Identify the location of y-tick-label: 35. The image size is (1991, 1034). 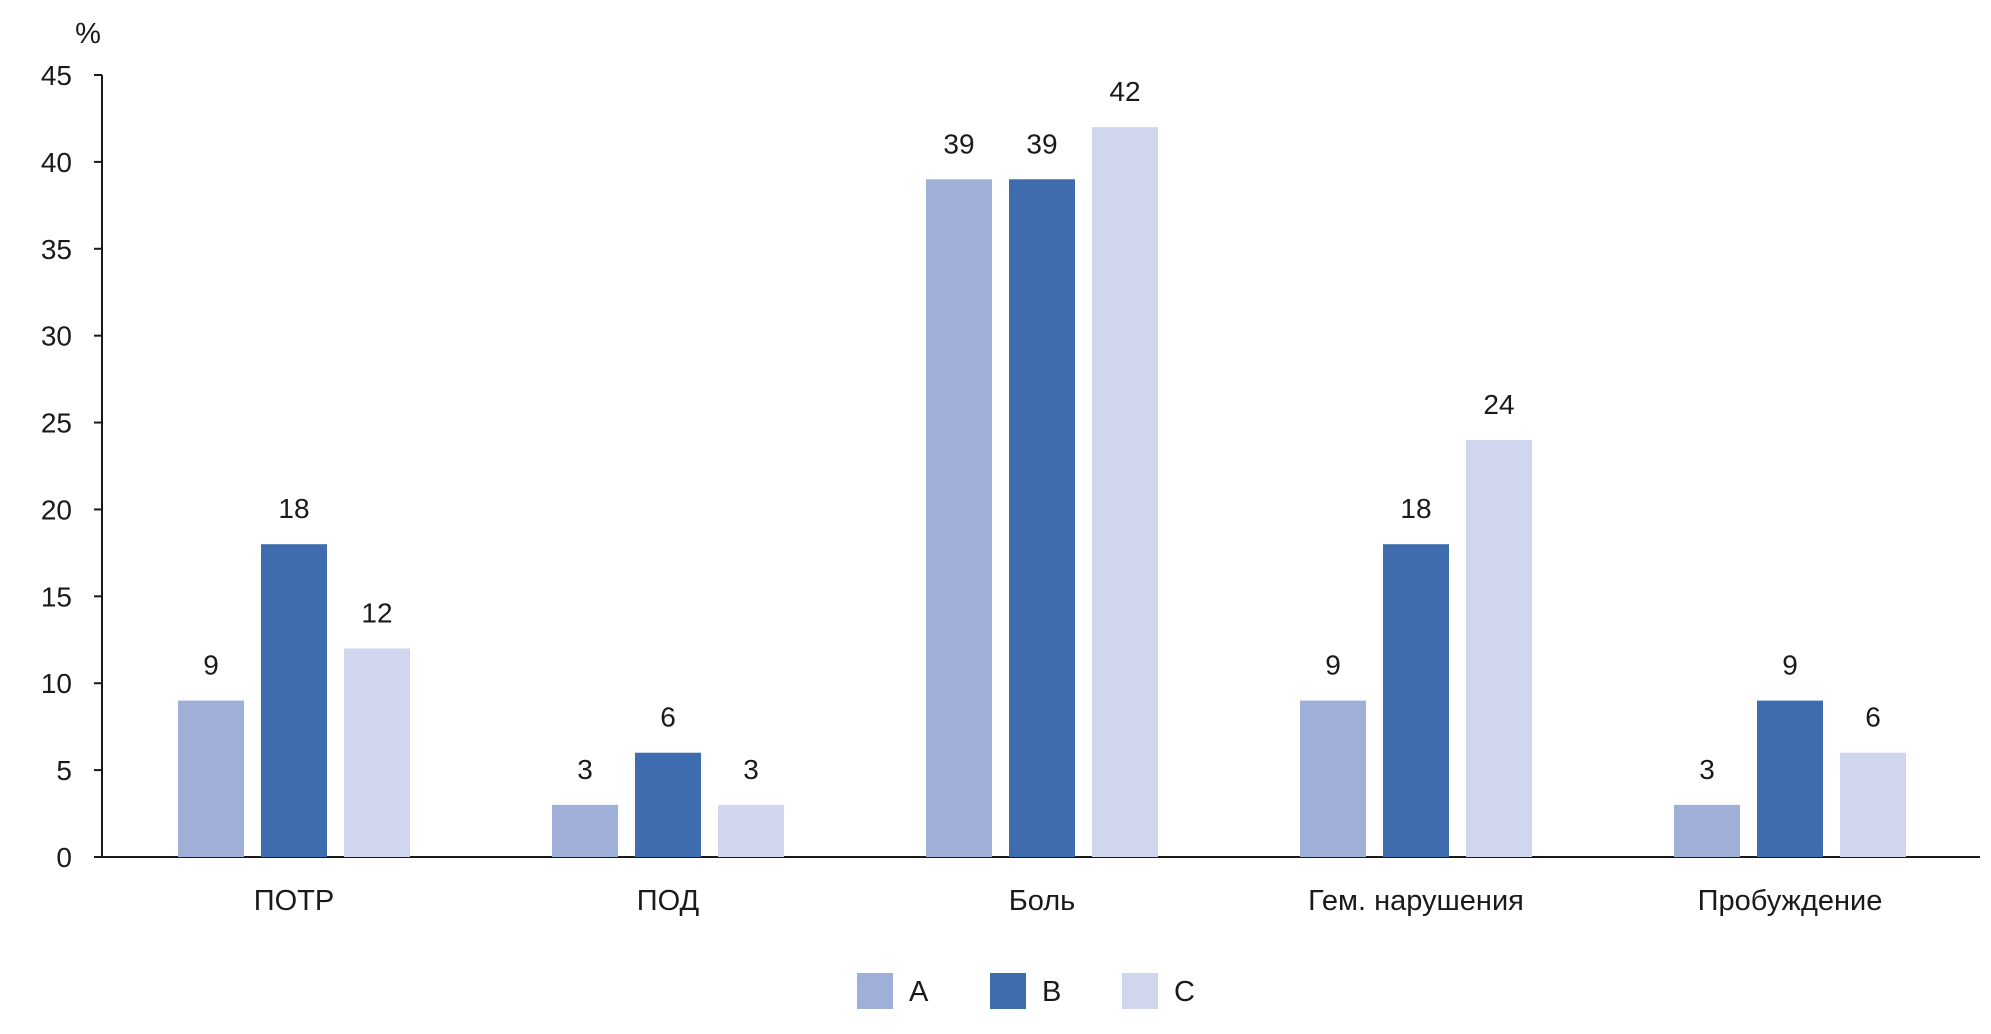
(56, 249).